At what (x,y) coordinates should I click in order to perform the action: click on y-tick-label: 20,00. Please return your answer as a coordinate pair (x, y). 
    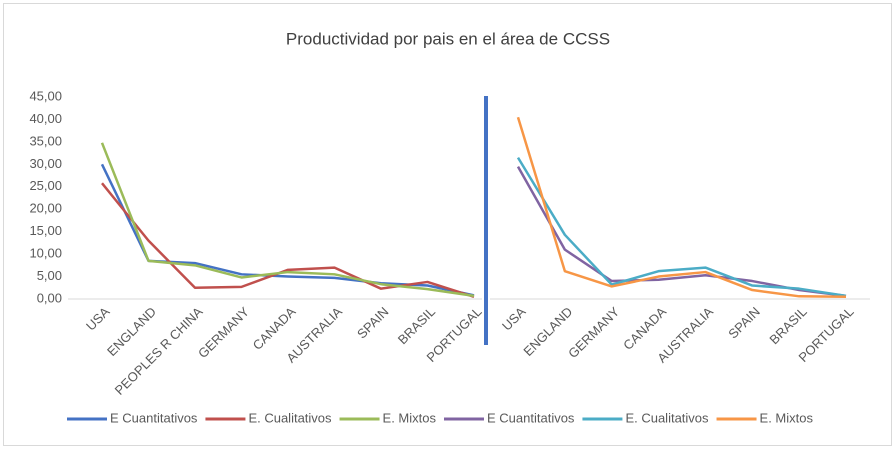
    Looking at the image, I should click on (45, 208).